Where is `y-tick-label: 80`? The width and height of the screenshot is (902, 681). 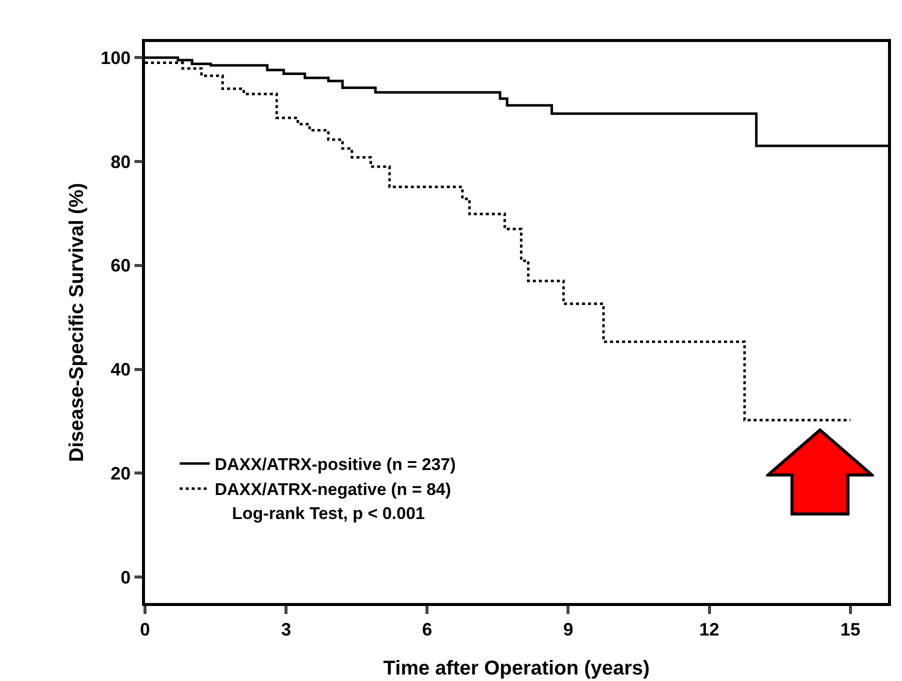 y-tick-label: 80 is located at coordinates (120, 162).